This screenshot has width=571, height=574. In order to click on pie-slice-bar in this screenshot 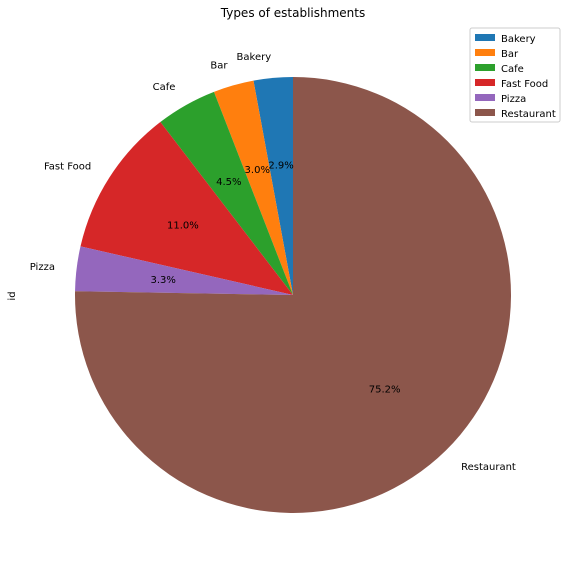, I will do `click(253, 188)`.